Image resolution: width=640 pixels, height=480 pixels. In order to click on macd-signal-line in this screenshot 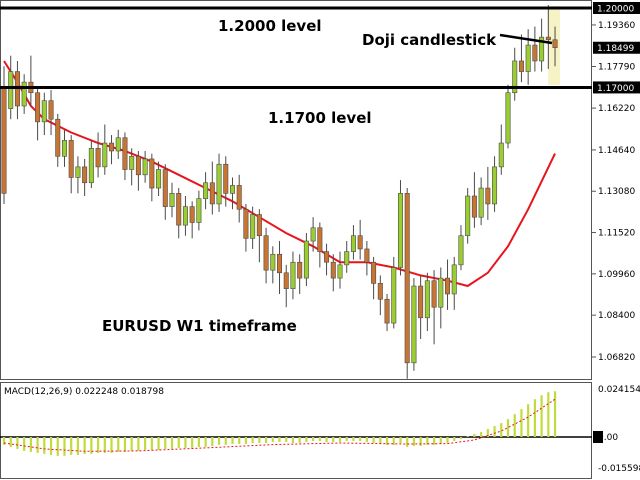, I will do `click(279, 425)`.